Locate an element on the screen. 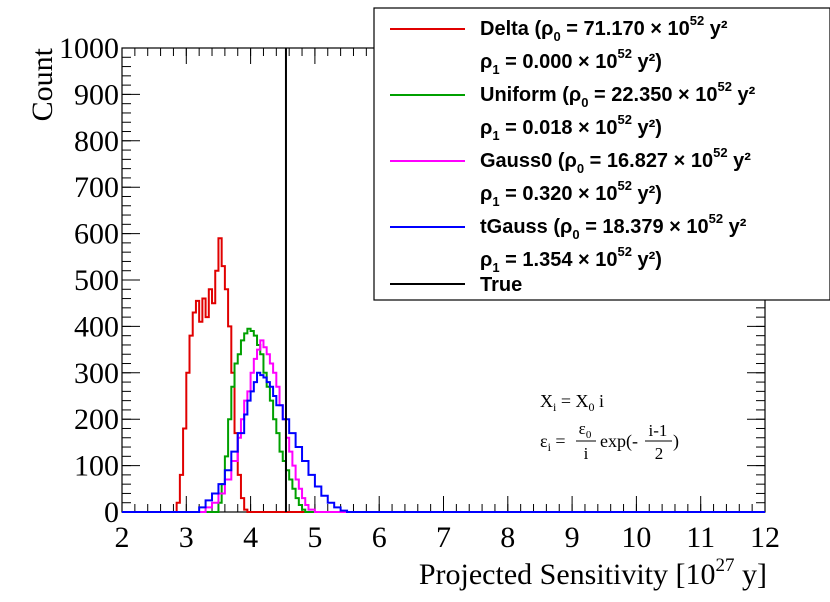 This screenshot has height=602, width=830. x-tick-label: 6 is located at coordinates (379, 537).